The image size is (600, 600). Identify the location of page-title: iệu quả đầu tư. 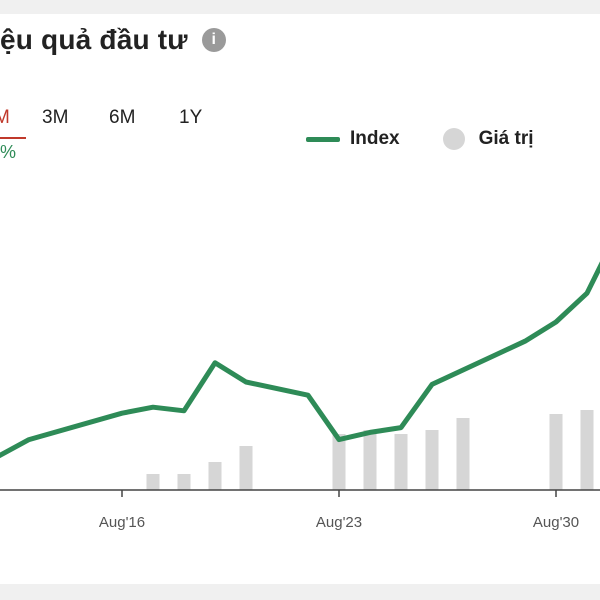
(94, 39).